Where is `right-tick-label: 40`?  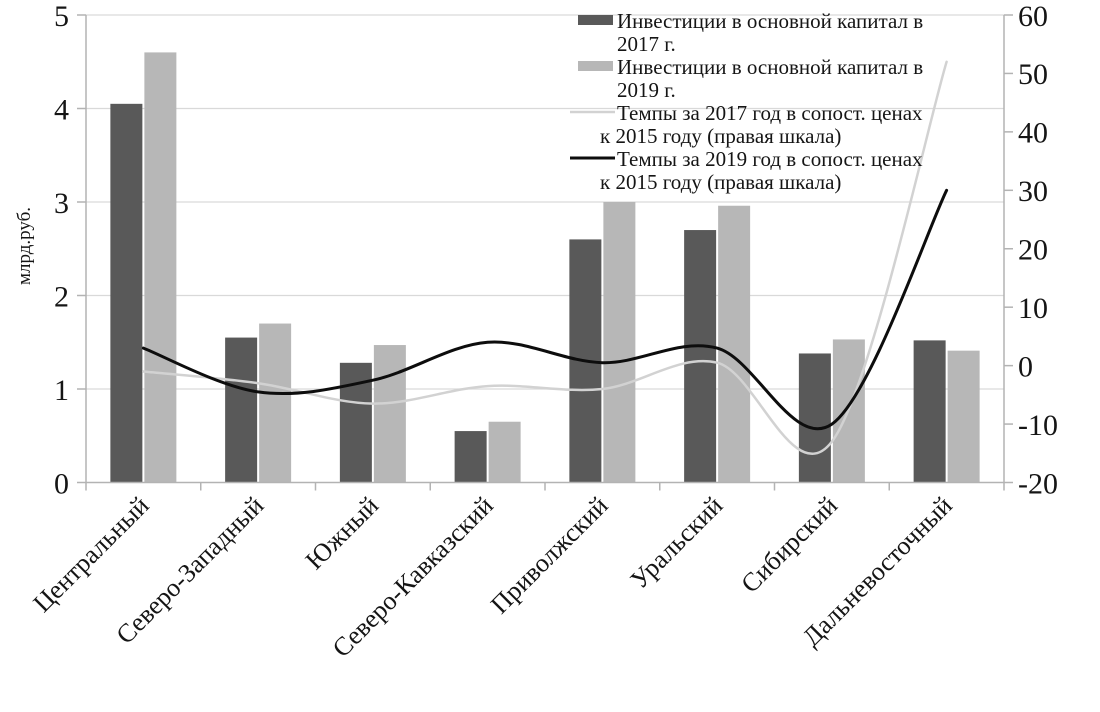
right-tick-label: 40 is located at coordinates (1033, 133).